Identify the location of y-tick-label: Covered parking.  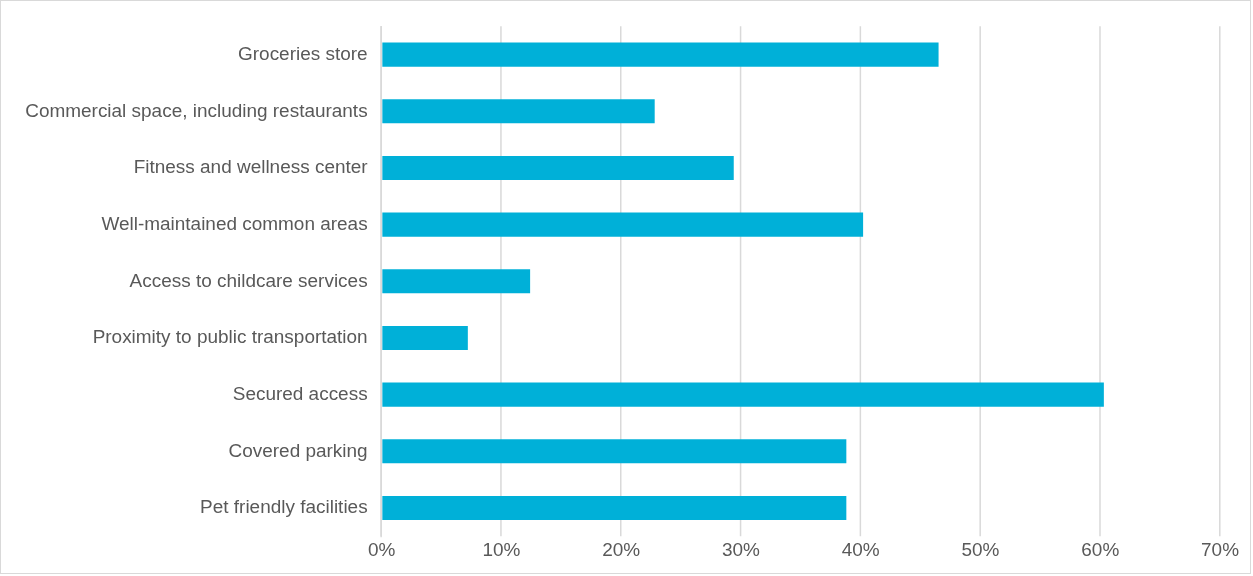
(298, 450).